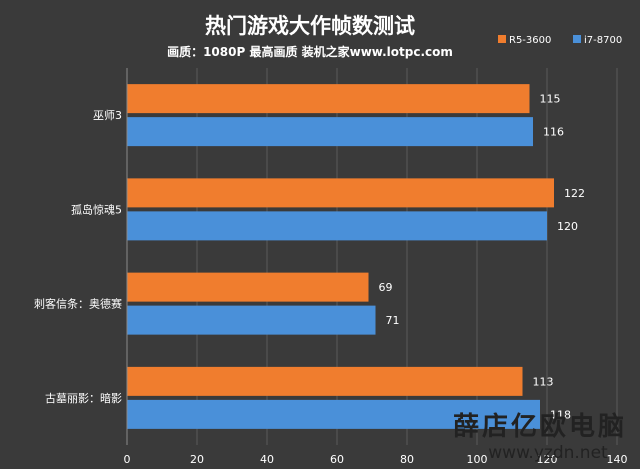 This screenshot has width=640, height=469. I want to click on value-label: 113, so click(543, 381).